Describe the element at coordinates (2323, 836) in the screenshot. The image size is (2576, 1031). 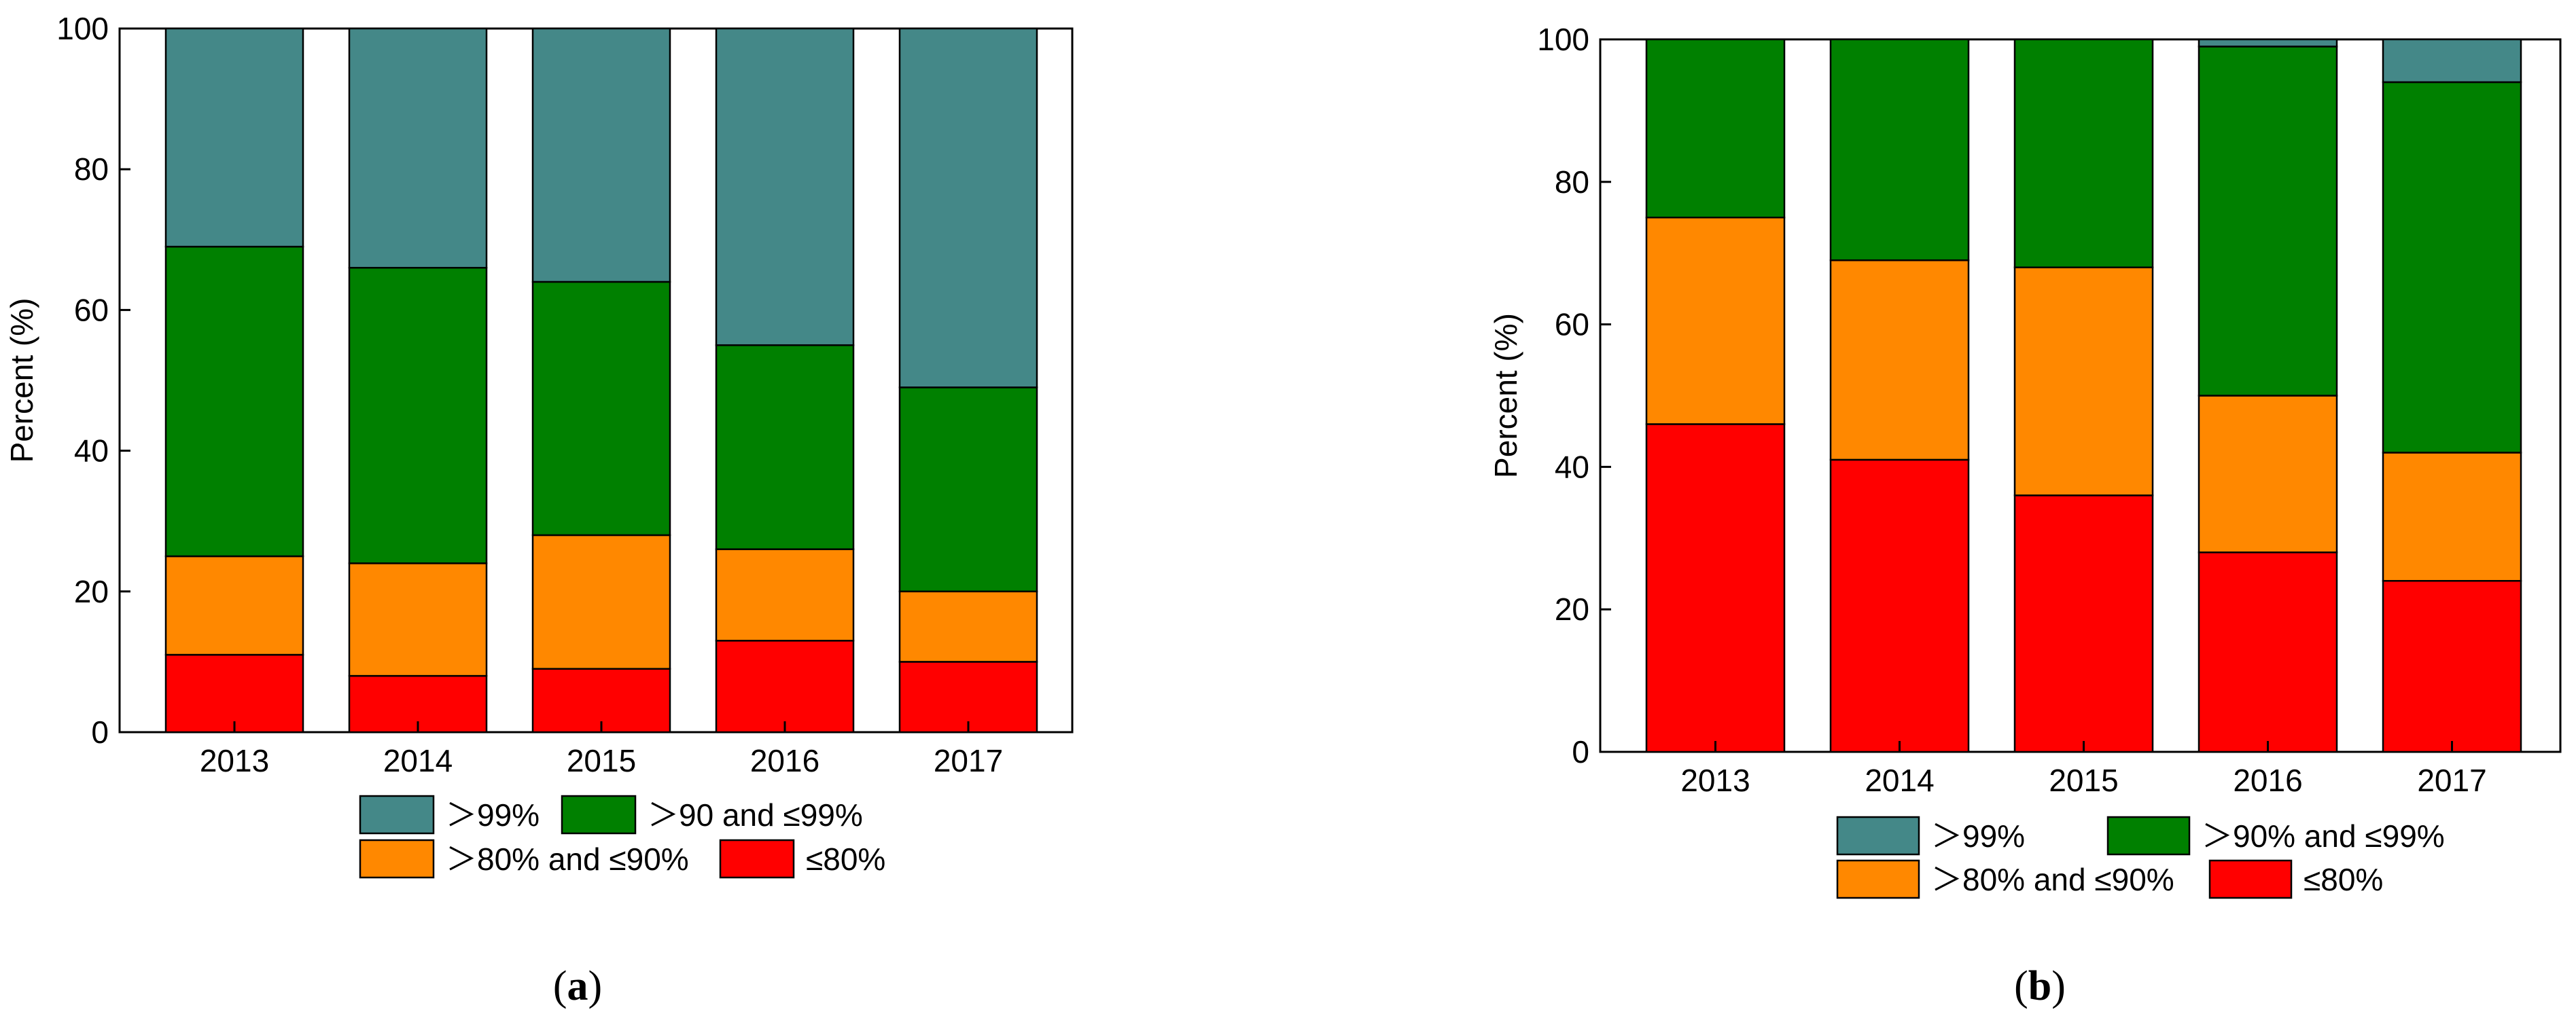
I see `legend-label: ＞90% and ≤99%` at that location.